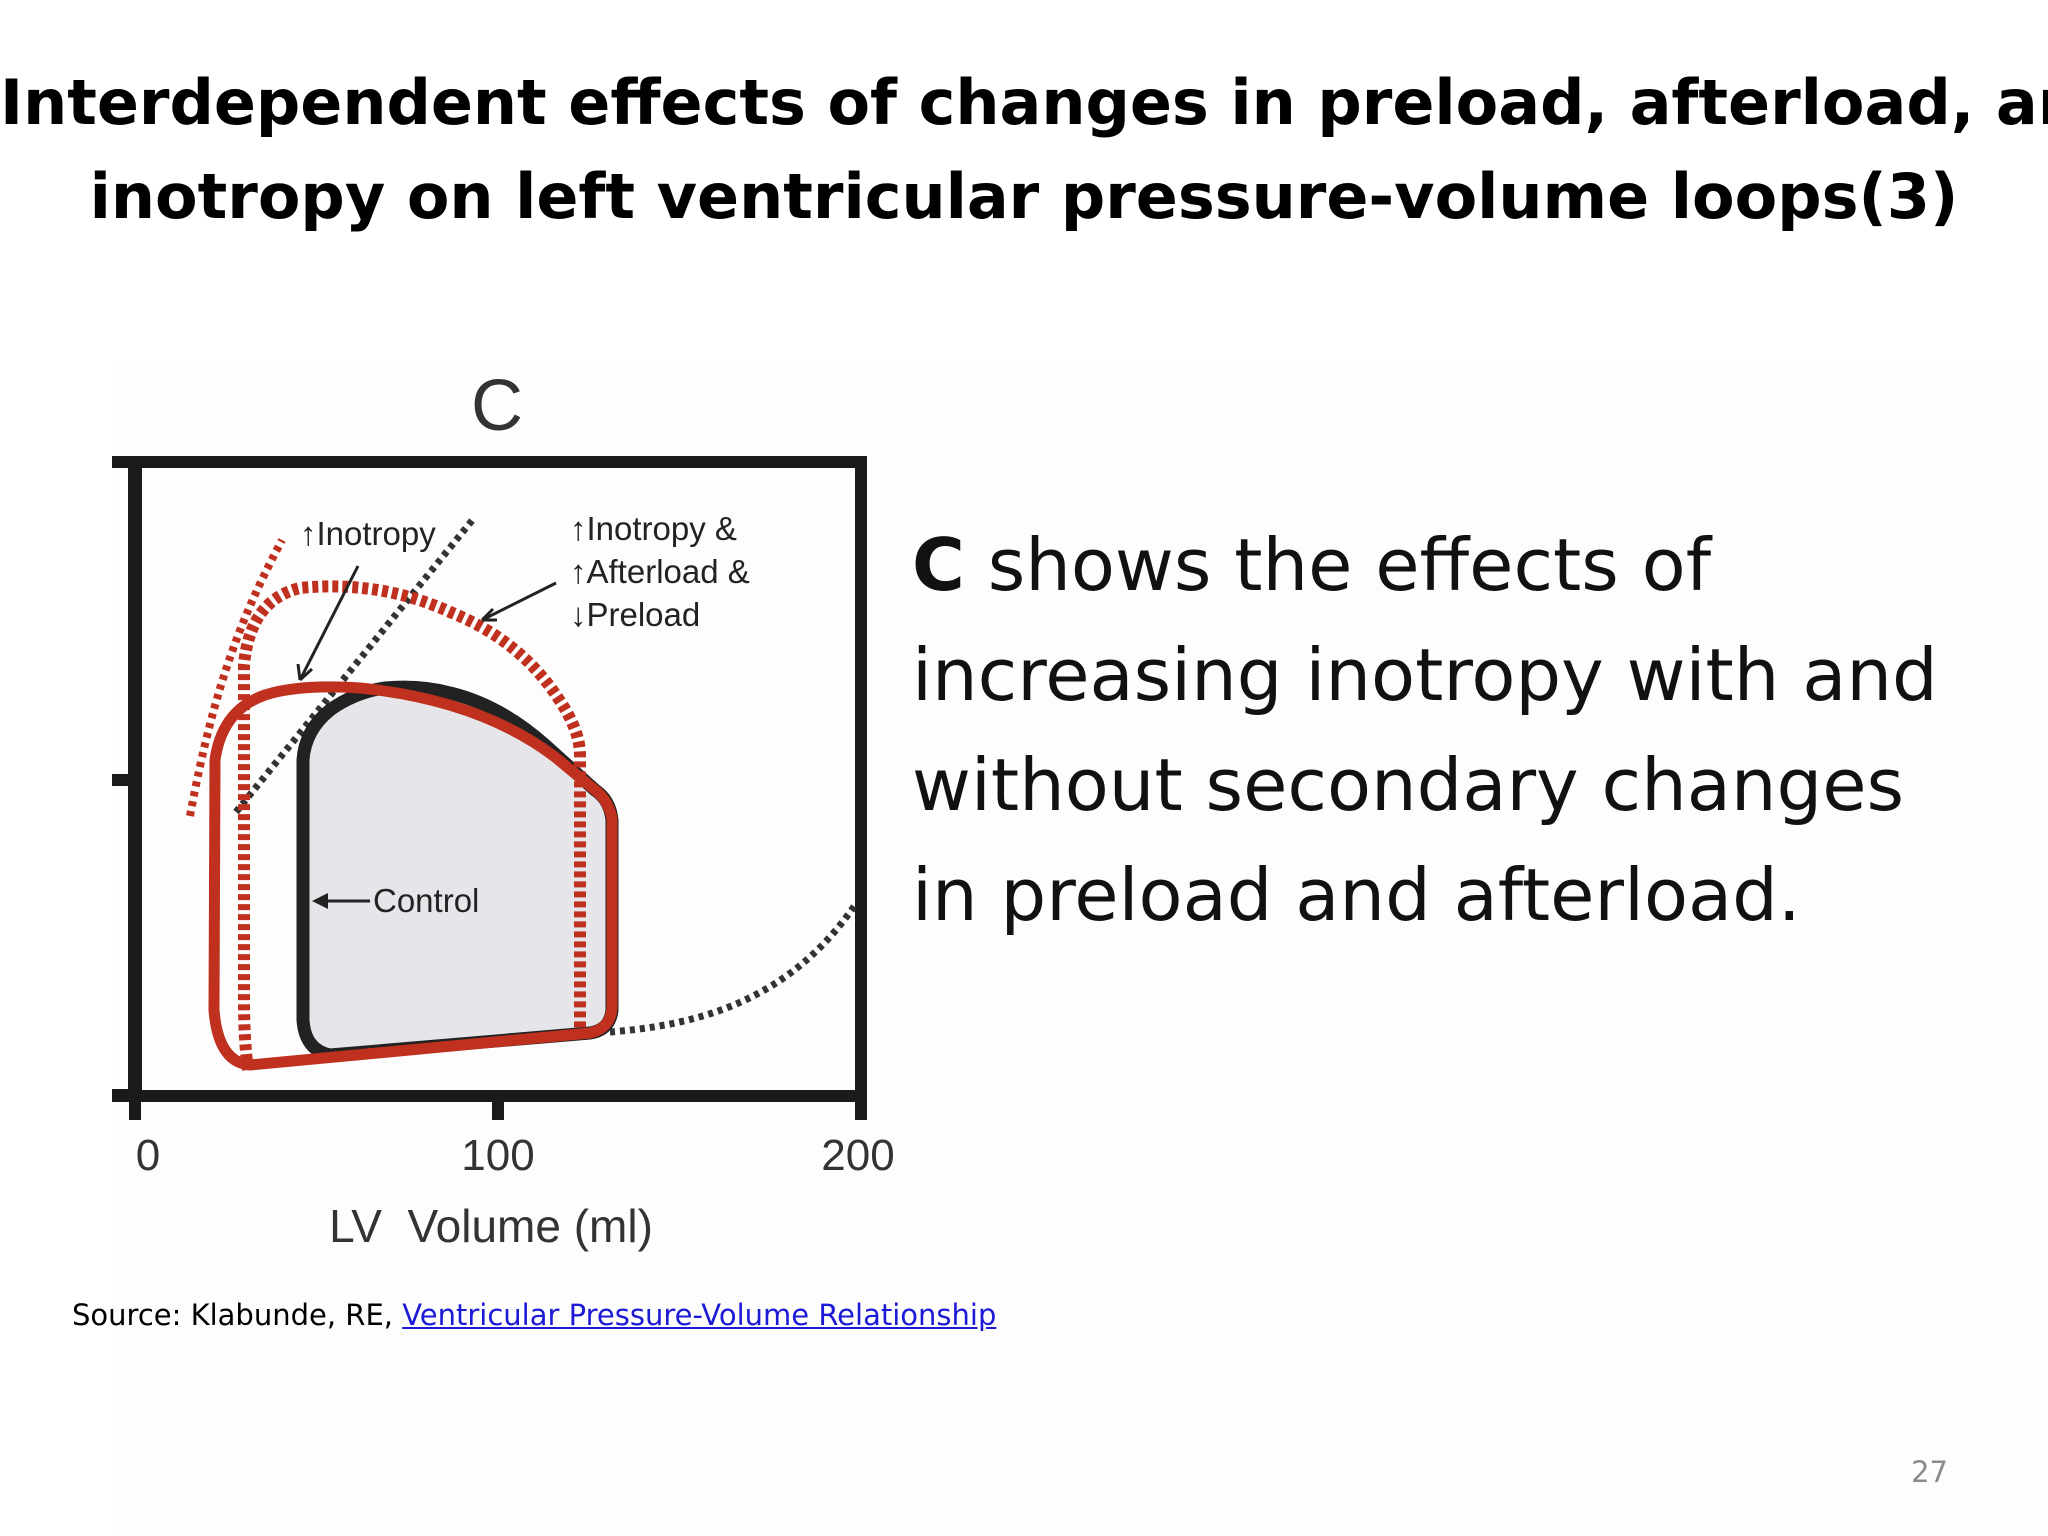 This screenshot has height=1536, width=2048. What do you see at coordinates (497, 406) in the screenshot?
I see `panel-letter: C` at bounding box center [497, 406].